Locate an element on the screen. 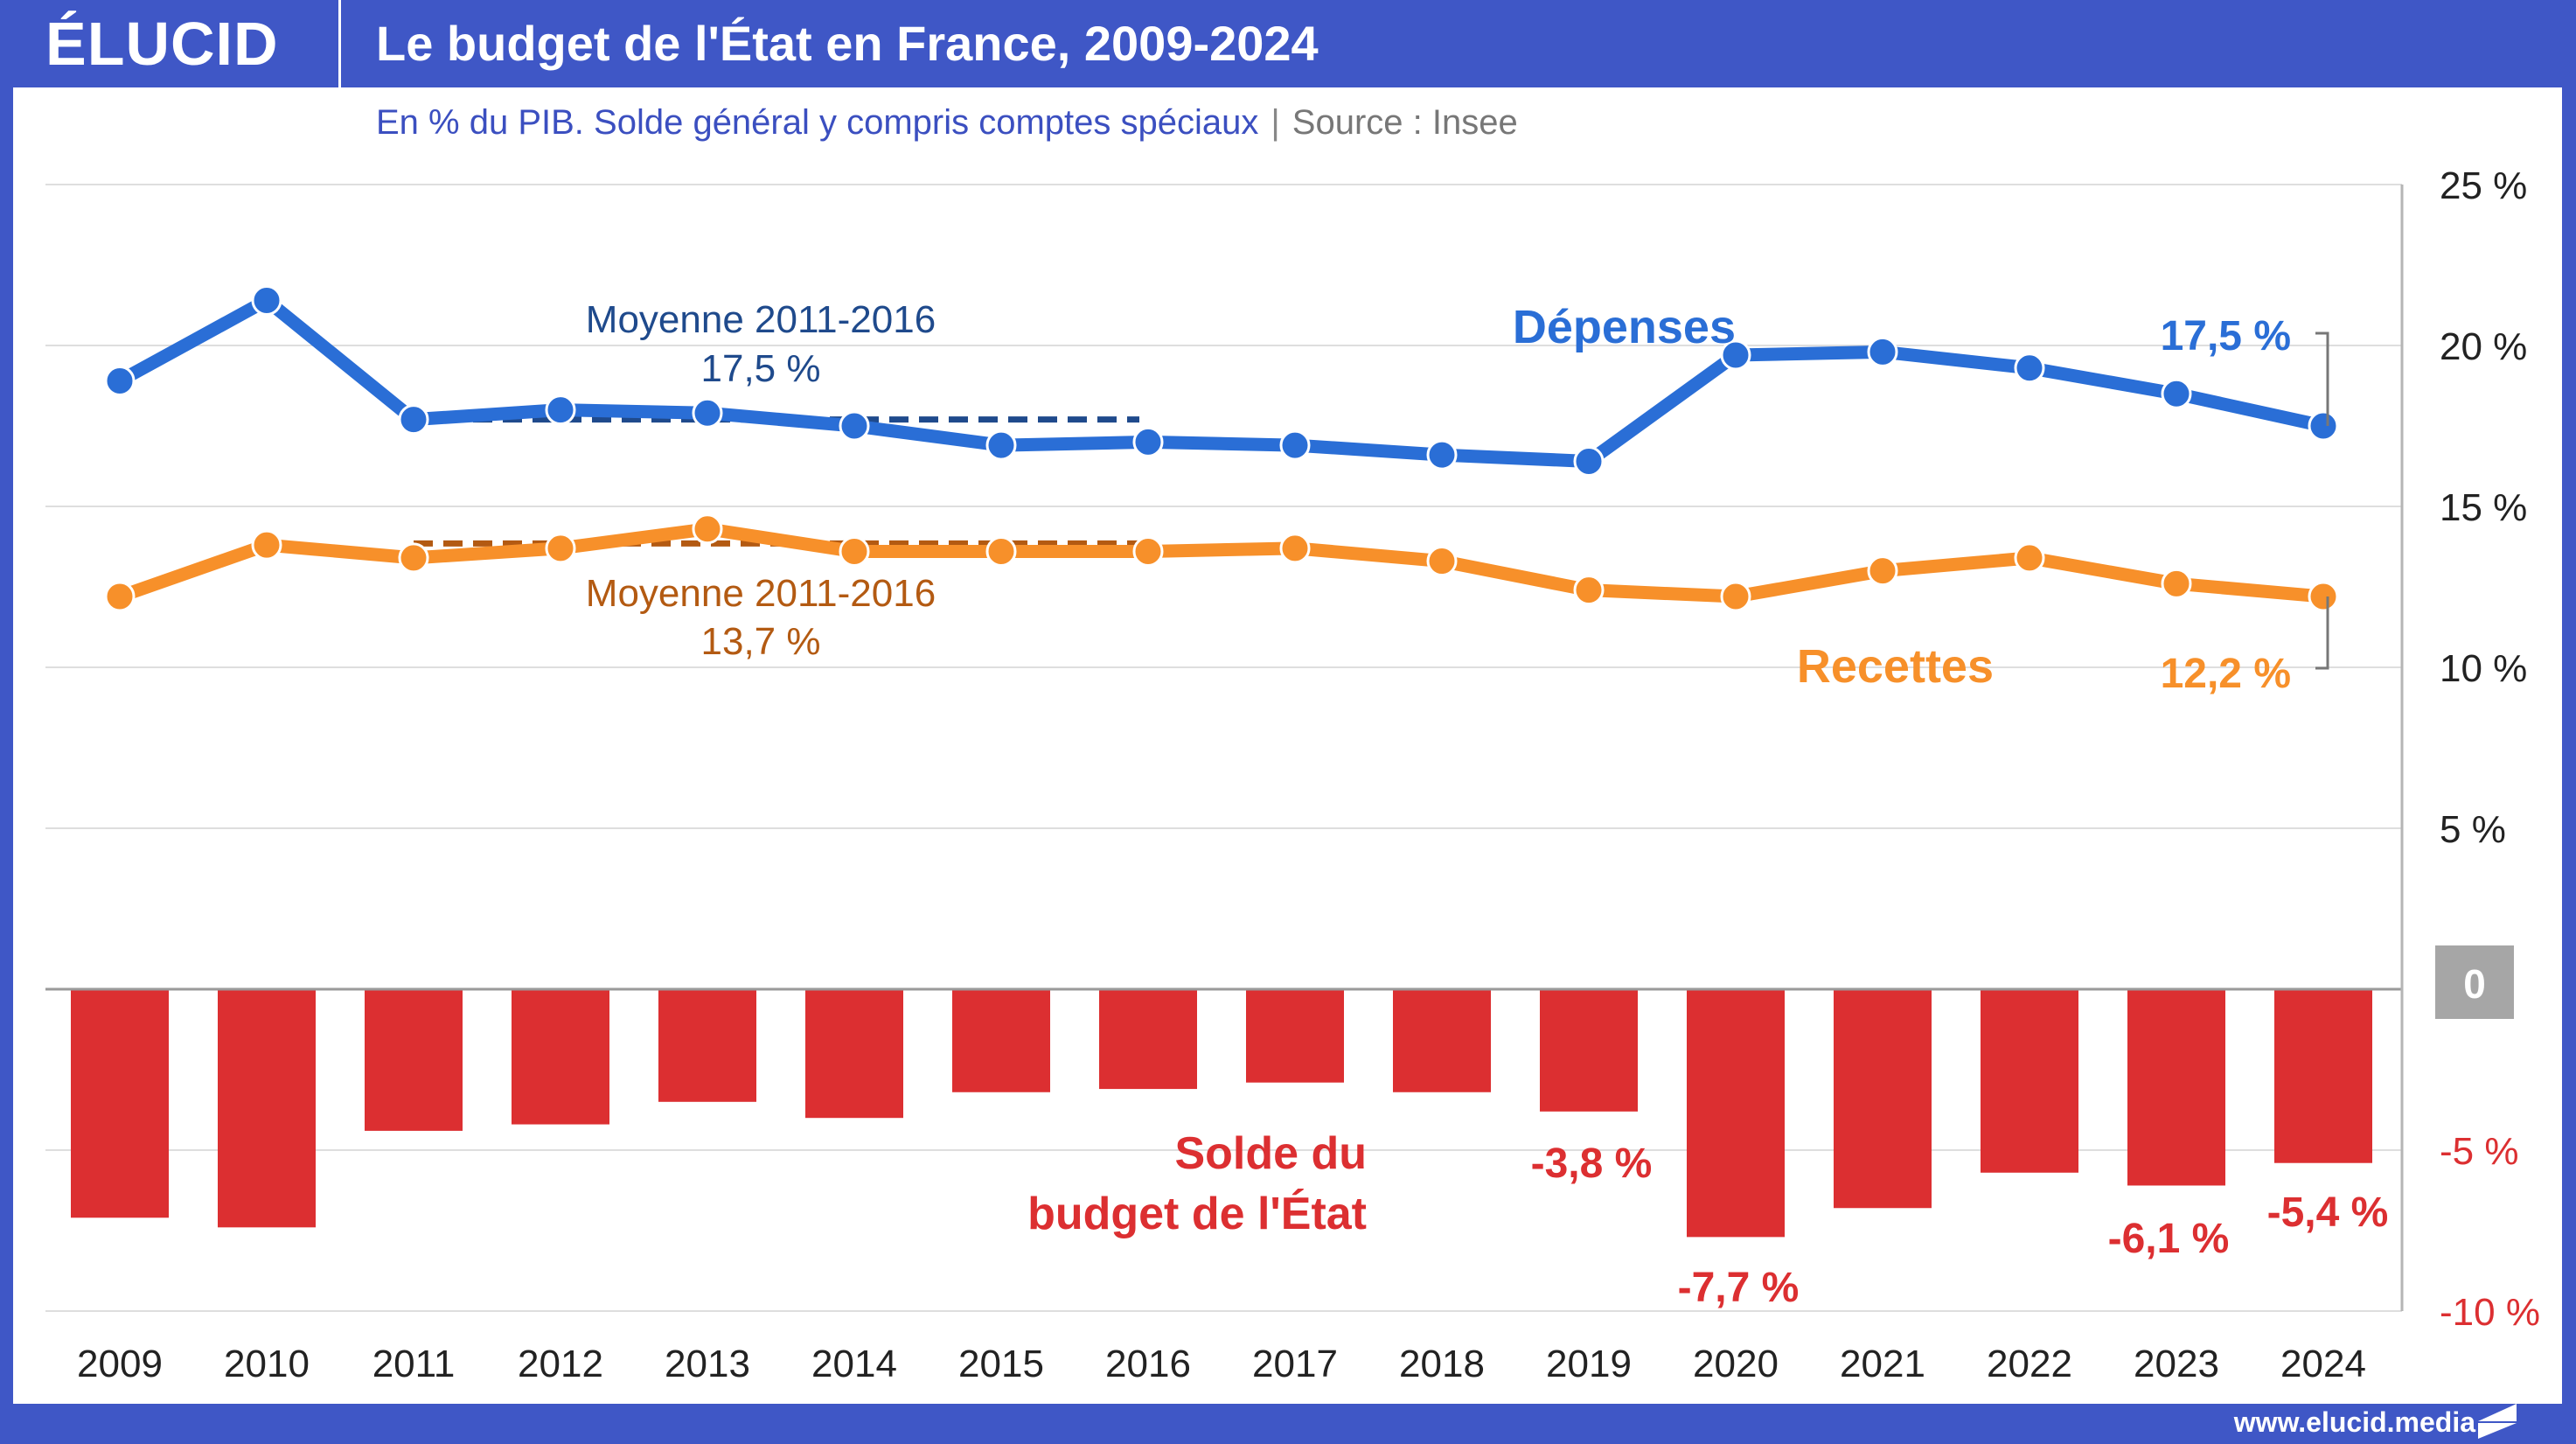 The width and height of the screenshot is (2576, 1444). recettes-last-value: 12,2 % is located at coordinates (2226, 674).